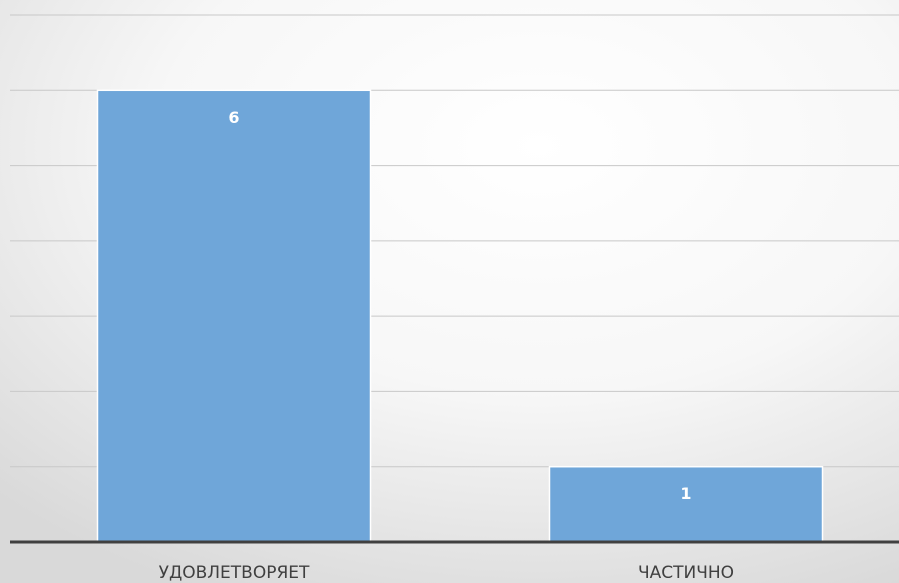 This screenshot has height=583, width=899. Describe the element at coordinates (685, 493) in the screenshot. I see `data-label: 1` at that location.